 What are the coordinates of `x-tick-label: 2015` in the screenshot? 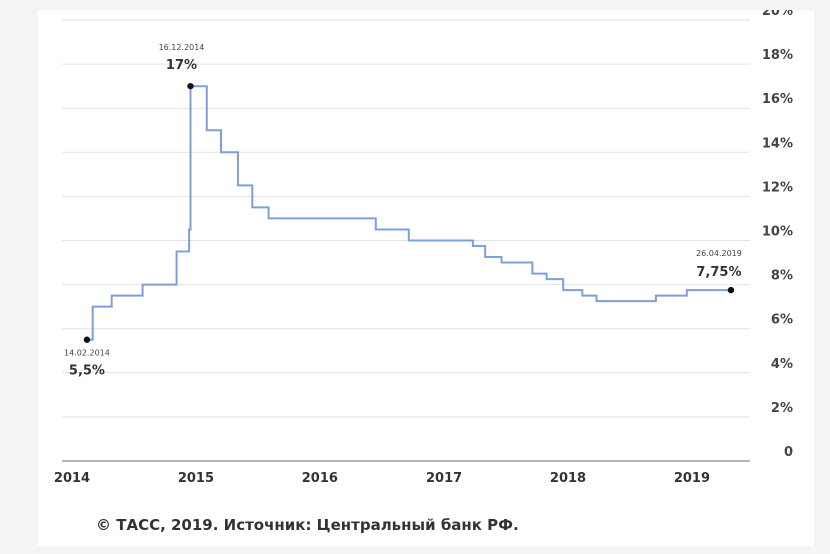 It's located at (196, 478).